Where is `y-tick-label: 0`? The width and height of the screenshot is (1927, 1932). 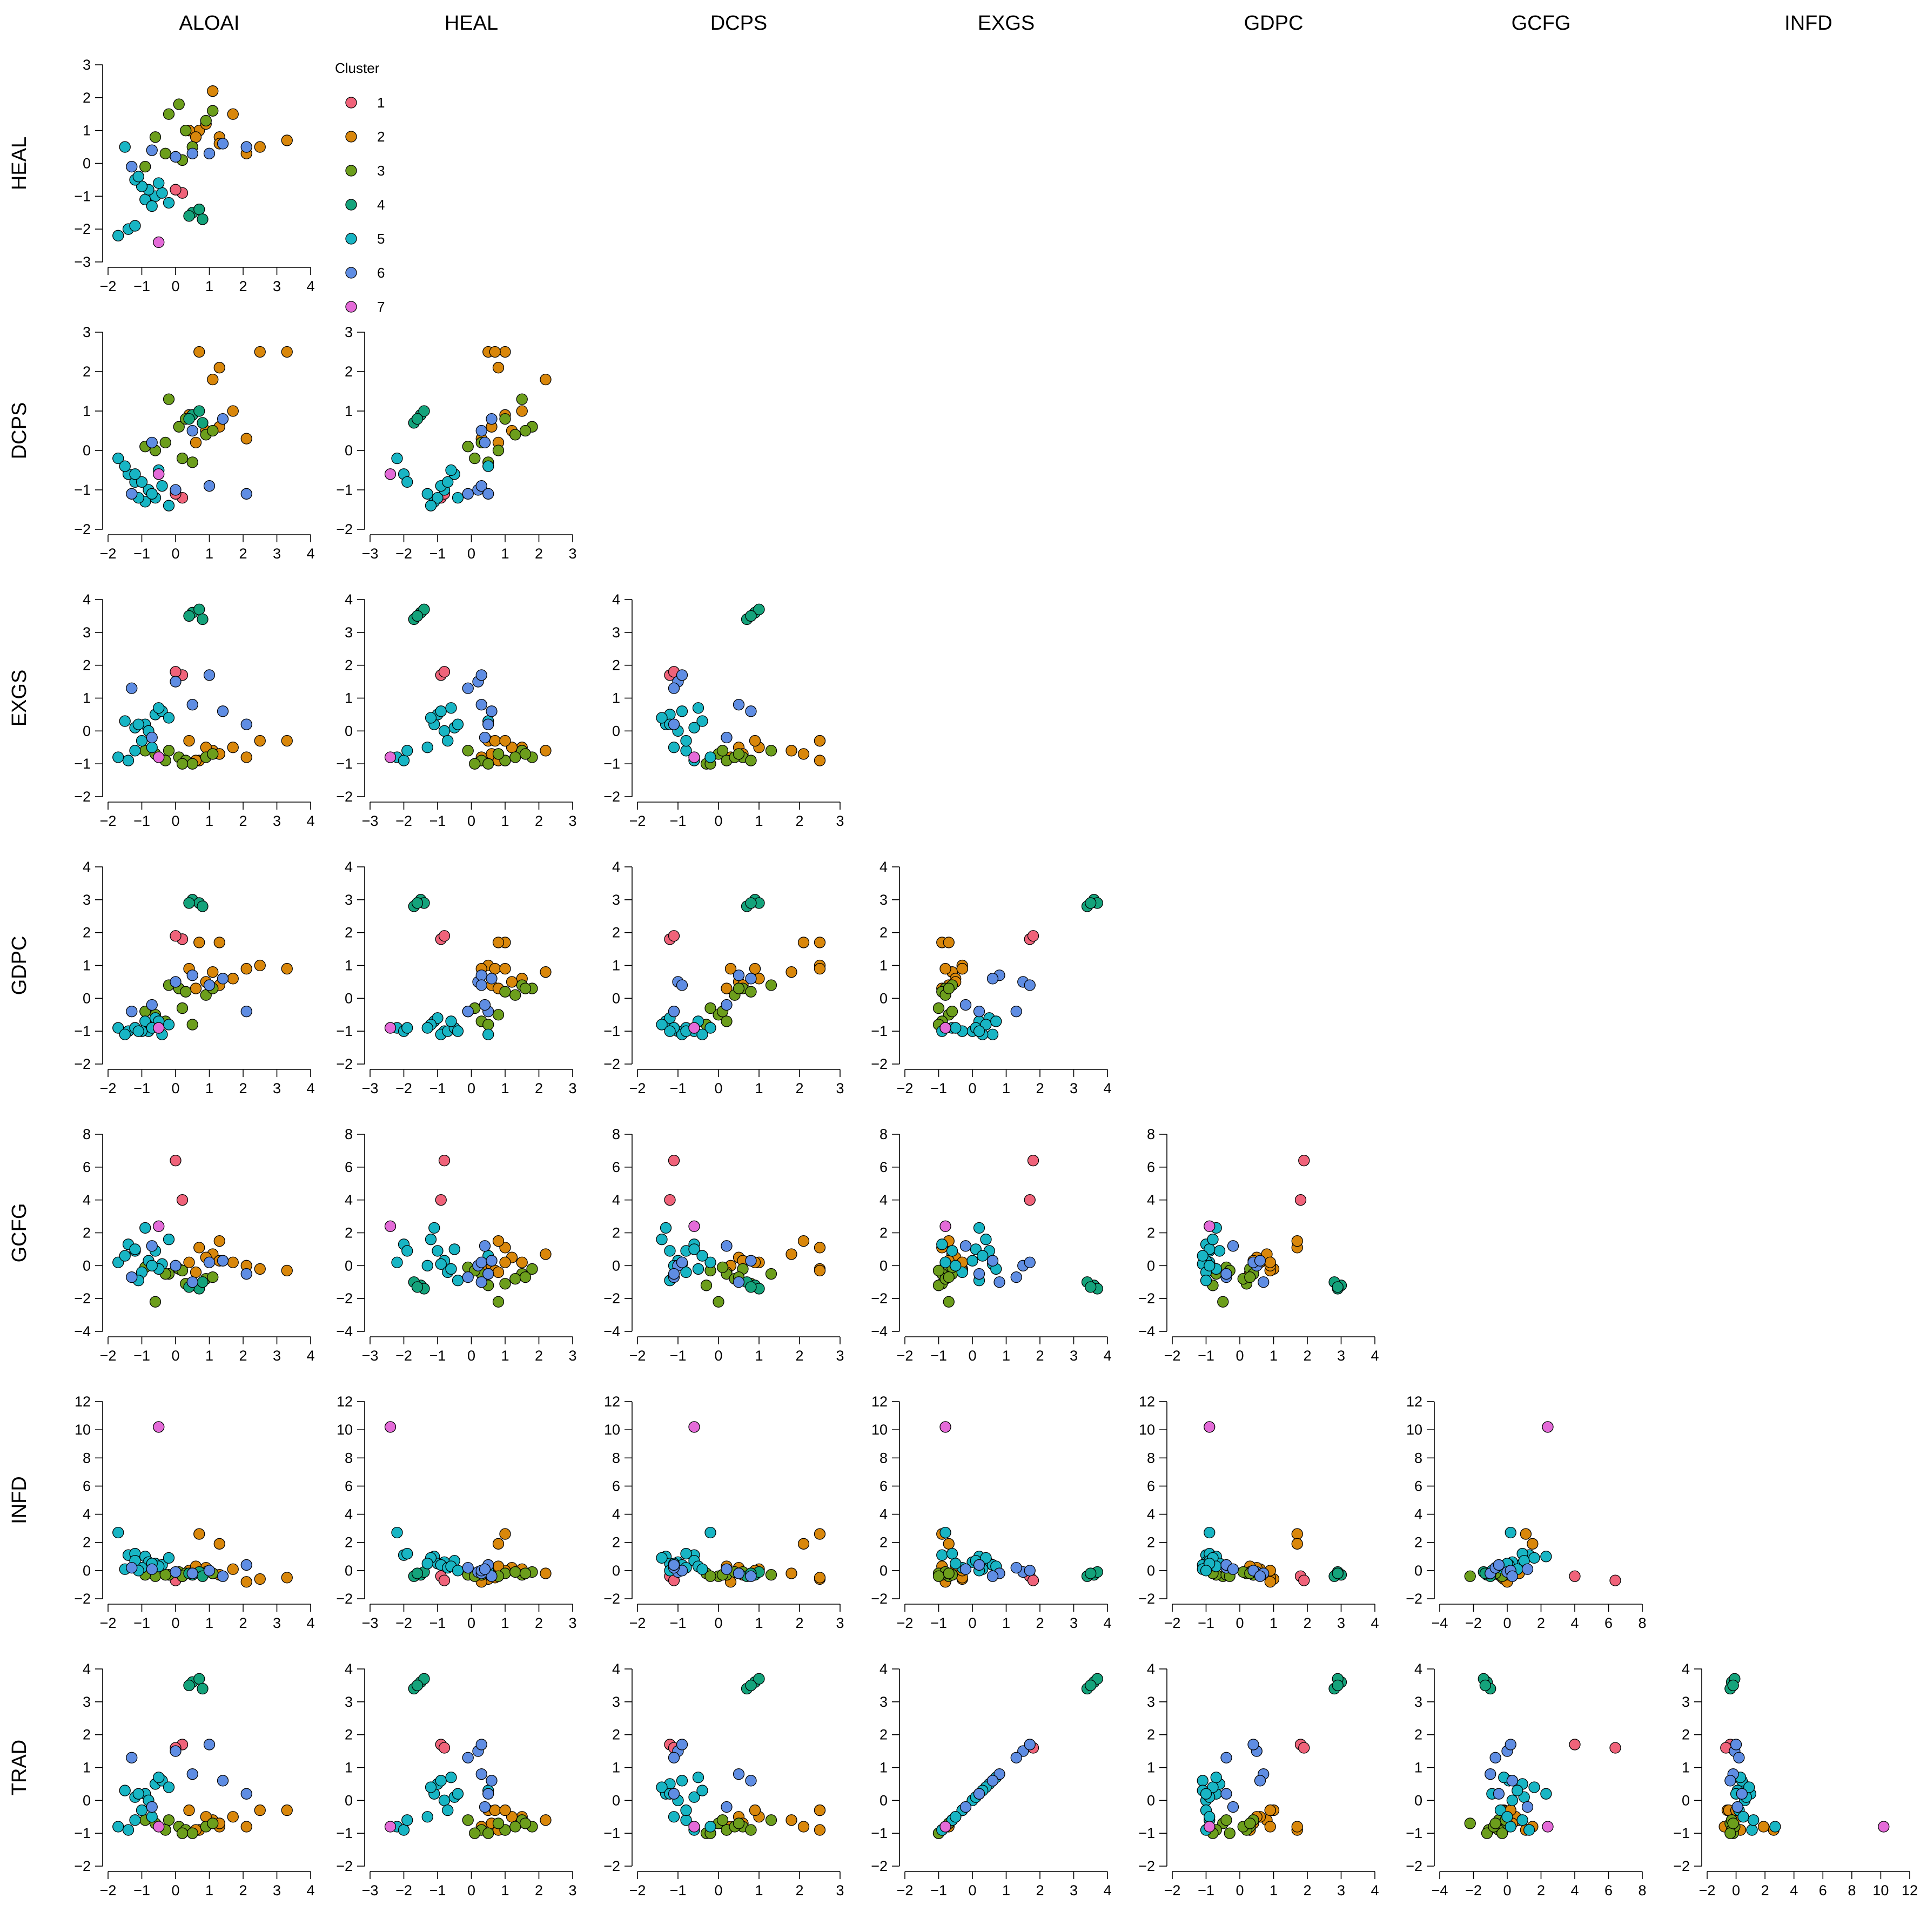
y-tick-label: 0 is located at coordinates (1418, 1571).